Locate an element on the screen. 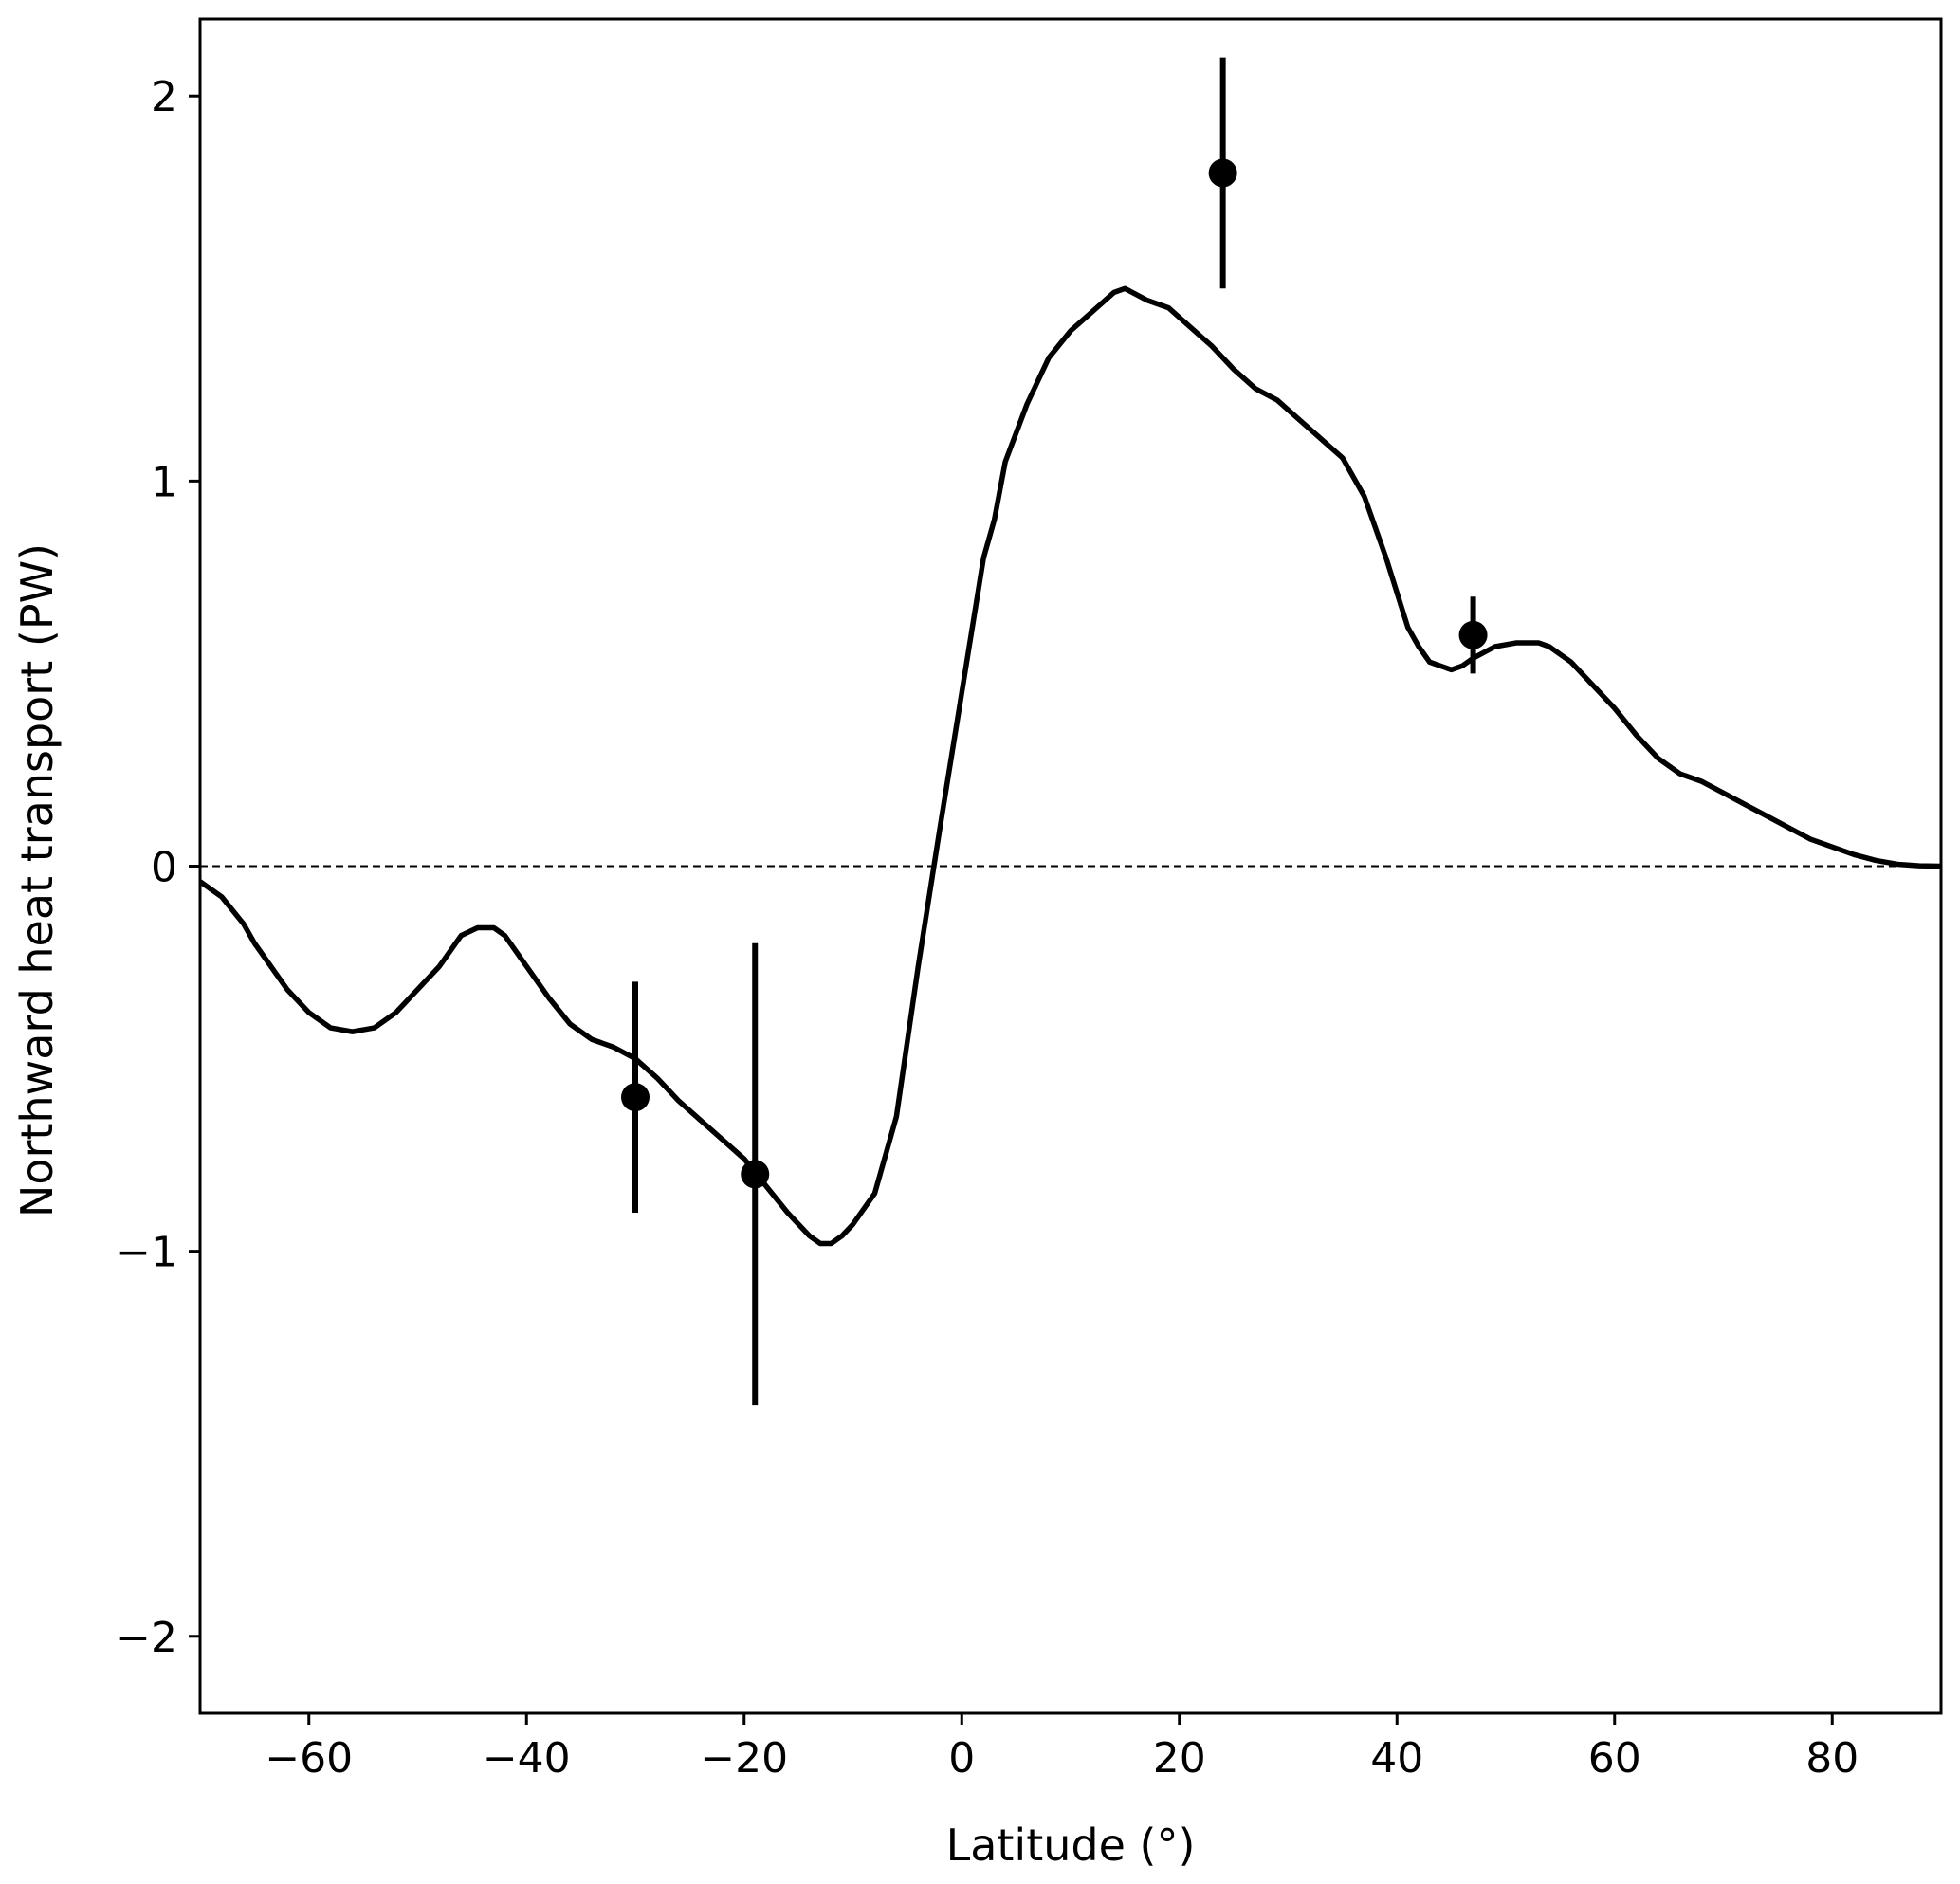  x-tick-label: −60 is located at coordinates (309, 1758).